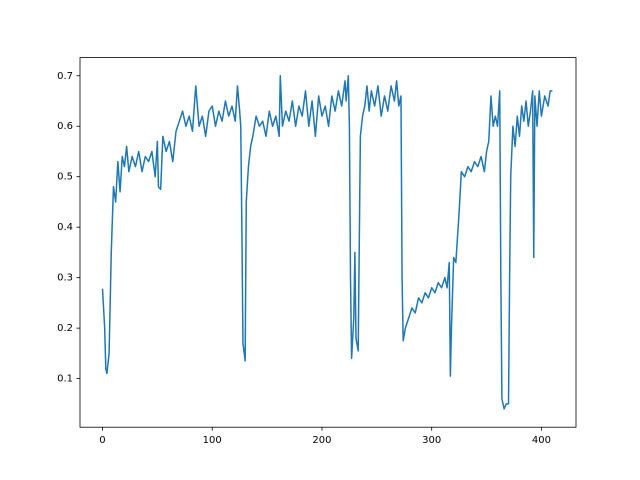  Describe the element at coordinates (65, 328) in the screenshot. I see `y-tick-label: 0.2` at that location.